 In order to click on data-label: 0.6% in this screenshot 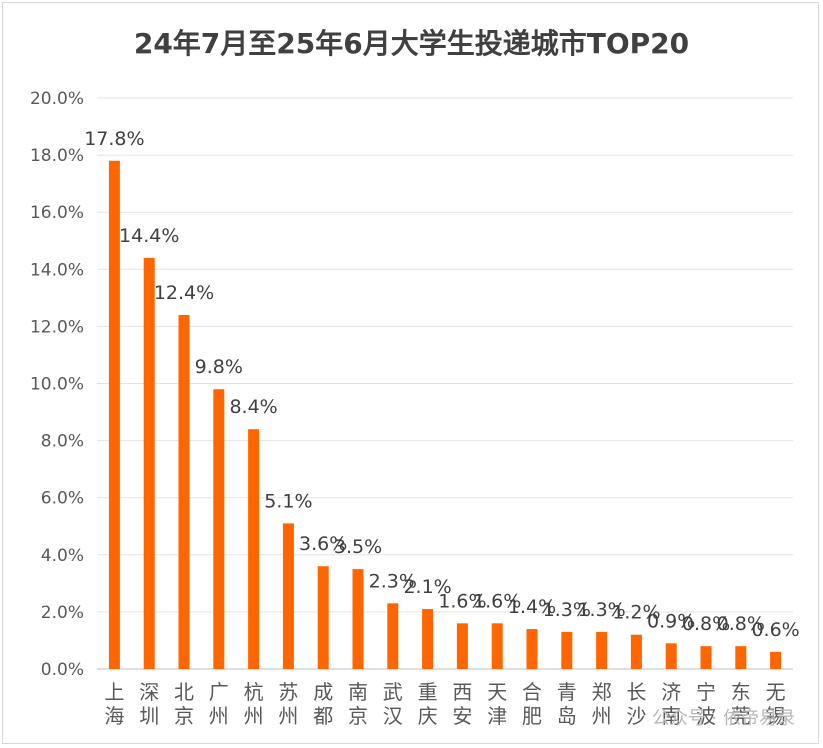, I will do `click(775, 630)`.